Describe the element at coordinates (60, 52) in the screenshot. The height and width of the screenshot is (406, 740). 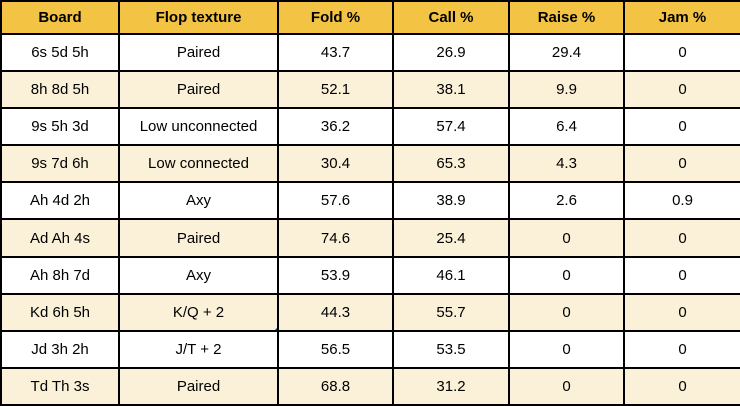
I see `cell-r1-c1: 6s 5d 5h` at that location.